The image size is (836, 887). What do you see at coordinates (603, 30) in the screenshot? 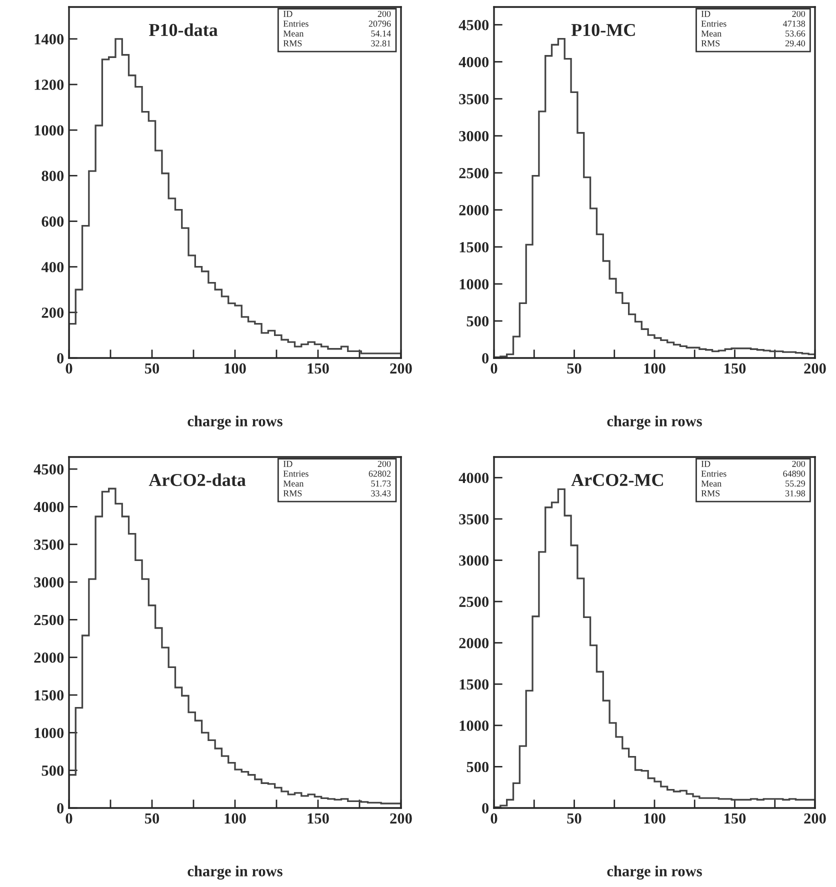
I see `text: P10-MC` at bounding box center [603, 30].